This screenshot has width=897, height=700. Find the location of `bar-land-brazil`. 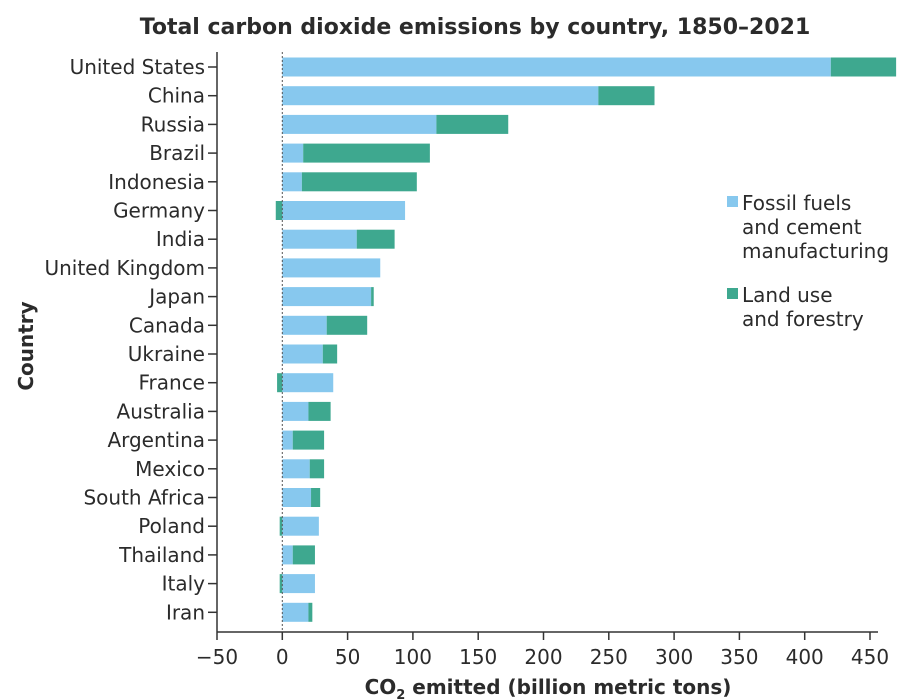

bar-land-brazil is located at coordinates (366, 153).